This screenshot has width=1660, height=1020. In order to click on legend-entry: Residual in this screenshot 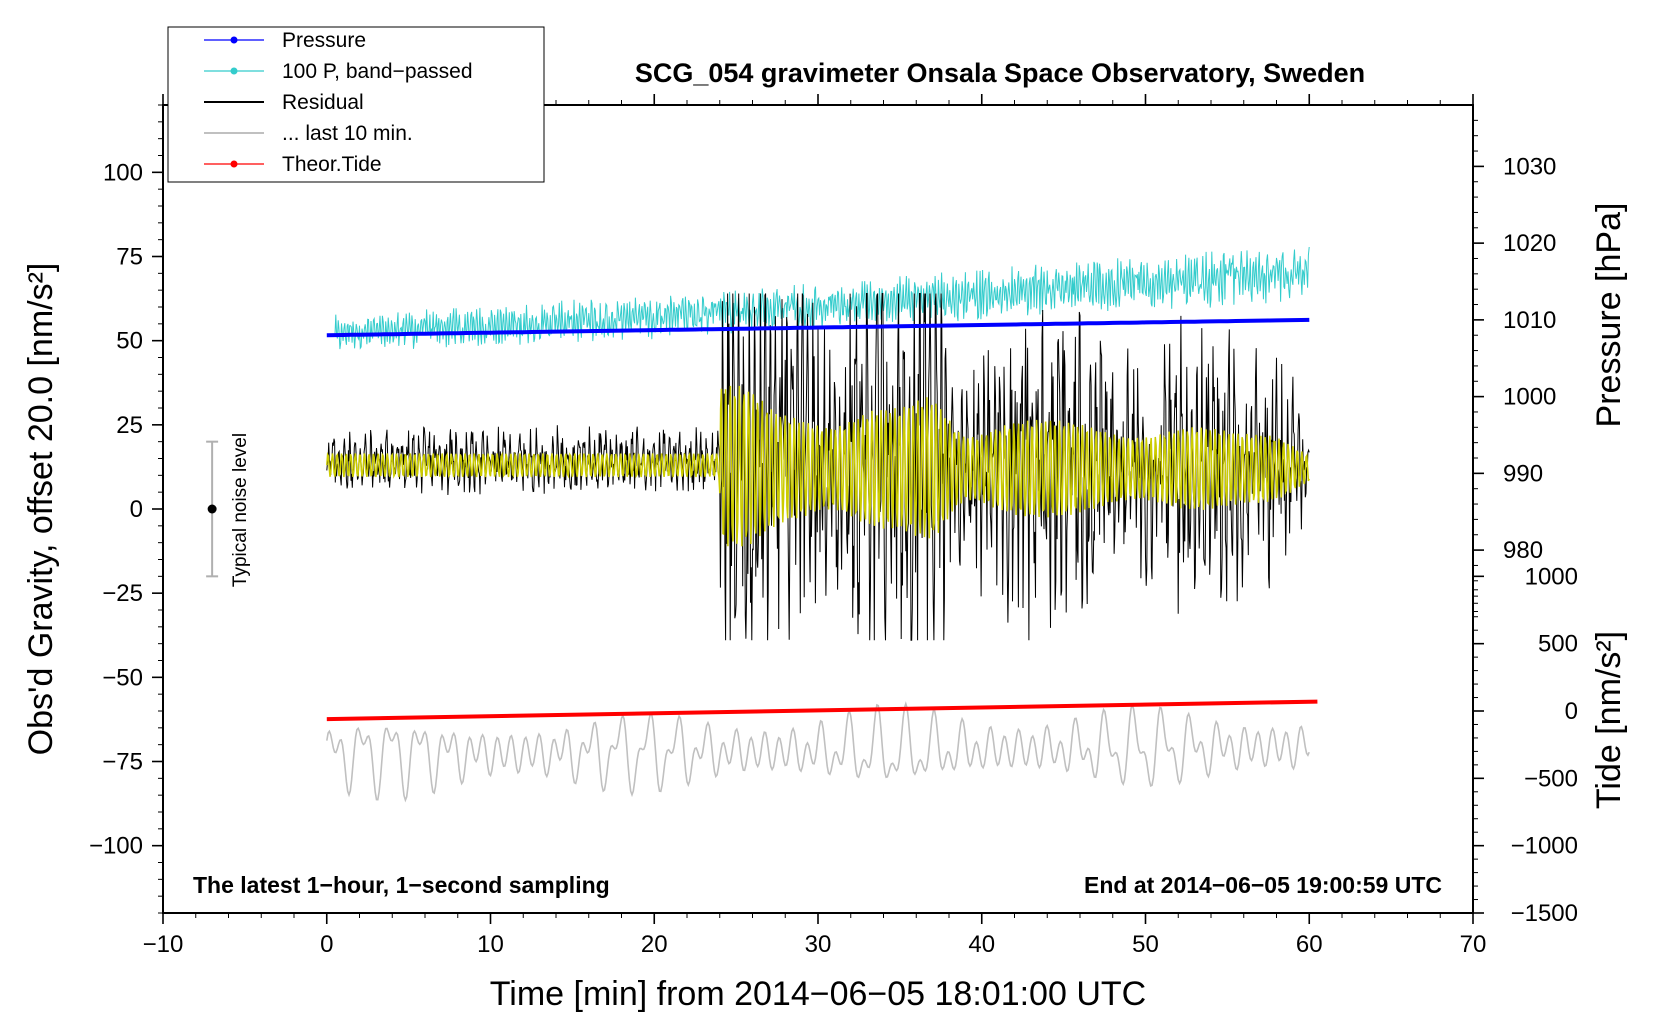, I will do `click(284, 102)`.